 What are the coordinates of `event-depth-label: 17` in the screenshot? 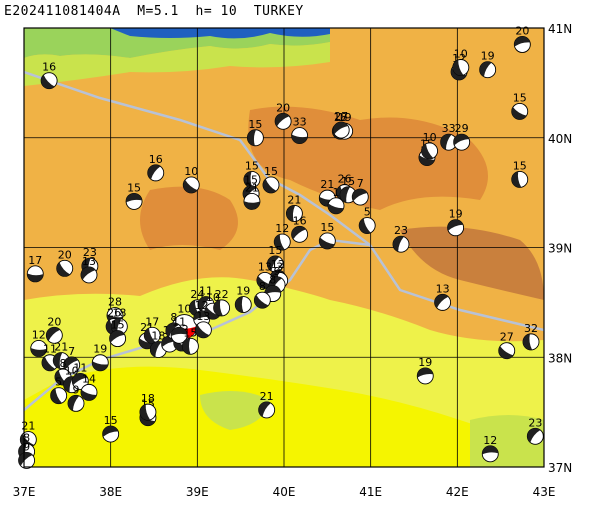 It's located at (152, 321).